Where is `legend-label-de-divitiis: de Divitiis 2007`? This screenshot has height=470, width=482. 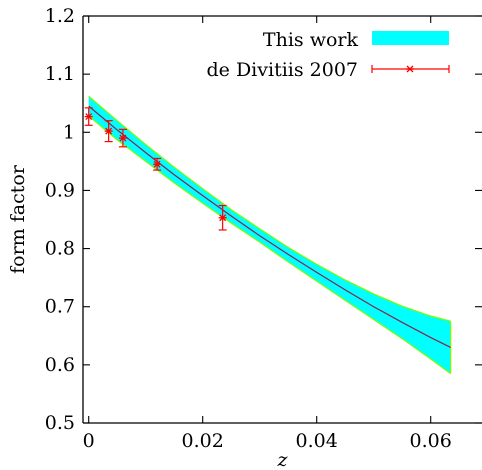
legend-label-de-divitiis: de Divitiis 2007 is located at coordinates (283, 70).